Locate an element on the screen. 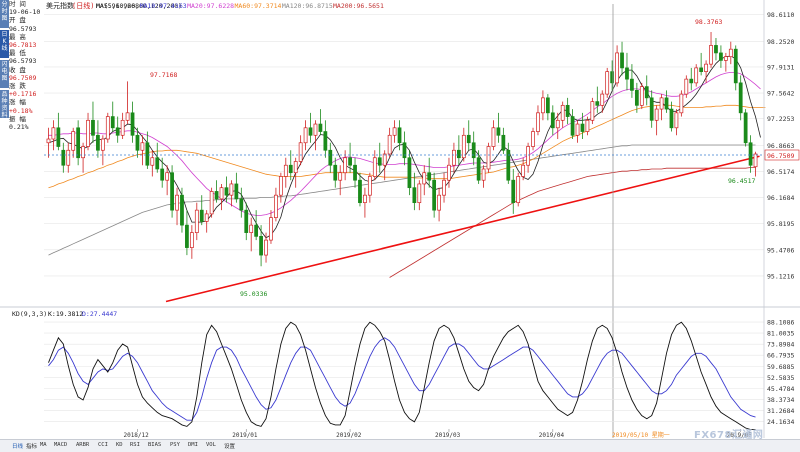 This screenshot has width=800, height=452. toolbar-tab: 指标 is located at coordinates (32, 447).